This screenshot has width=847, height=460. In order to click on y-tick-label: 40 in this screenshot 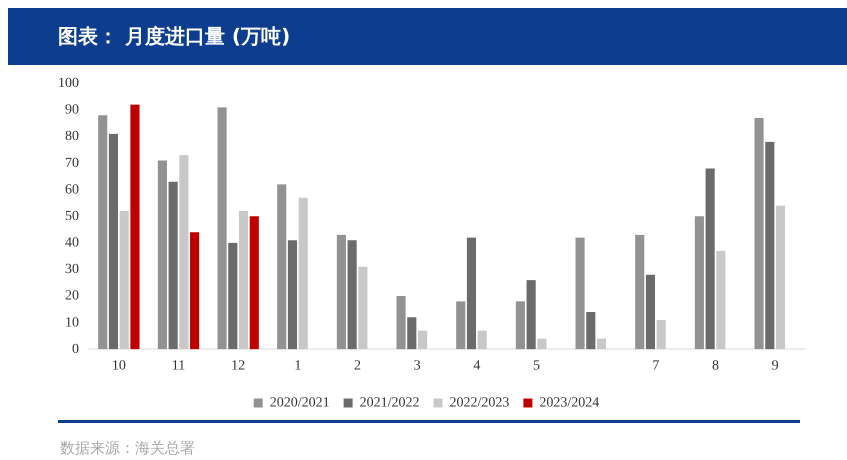, I will do `click(72, 243)`.